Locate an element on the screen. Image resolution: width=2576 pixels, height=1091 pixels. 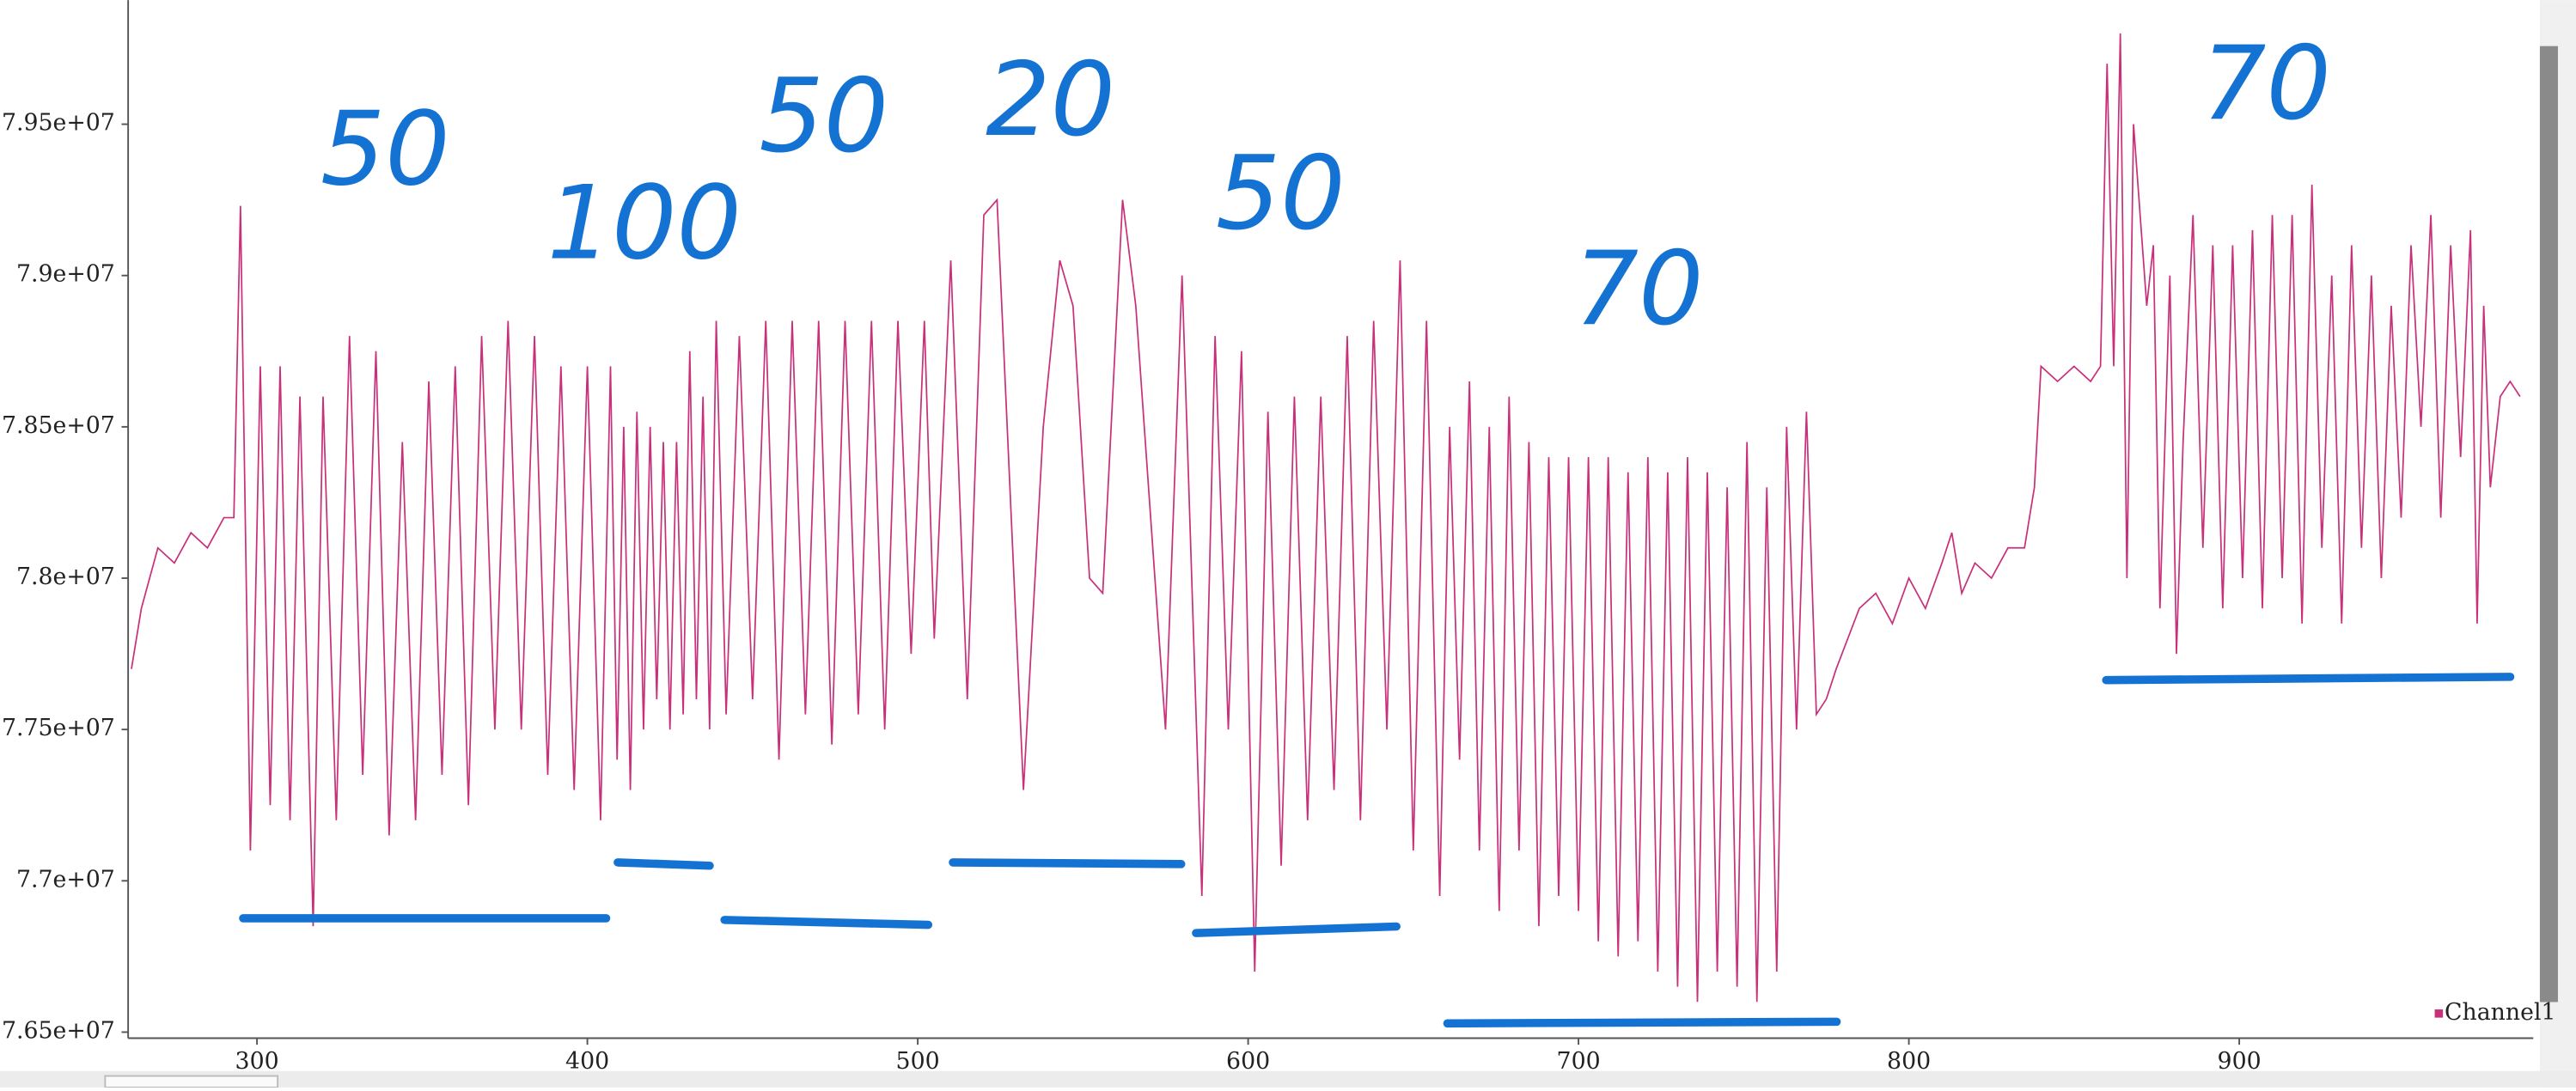
y-tick-label: 7.95e+07 is located at coordinates (58, 123).